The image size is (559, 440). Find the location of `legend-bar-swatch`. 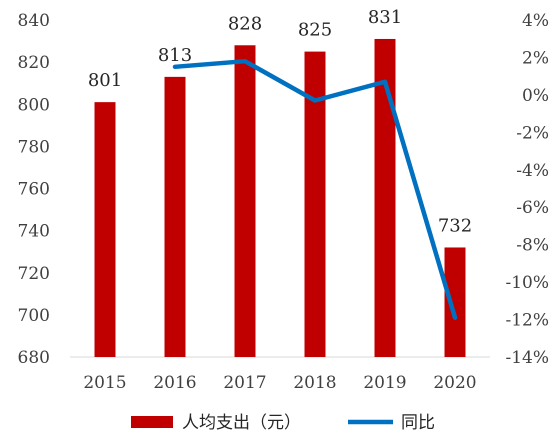

legend-bar-swatch is located at coordinates (152, 422).